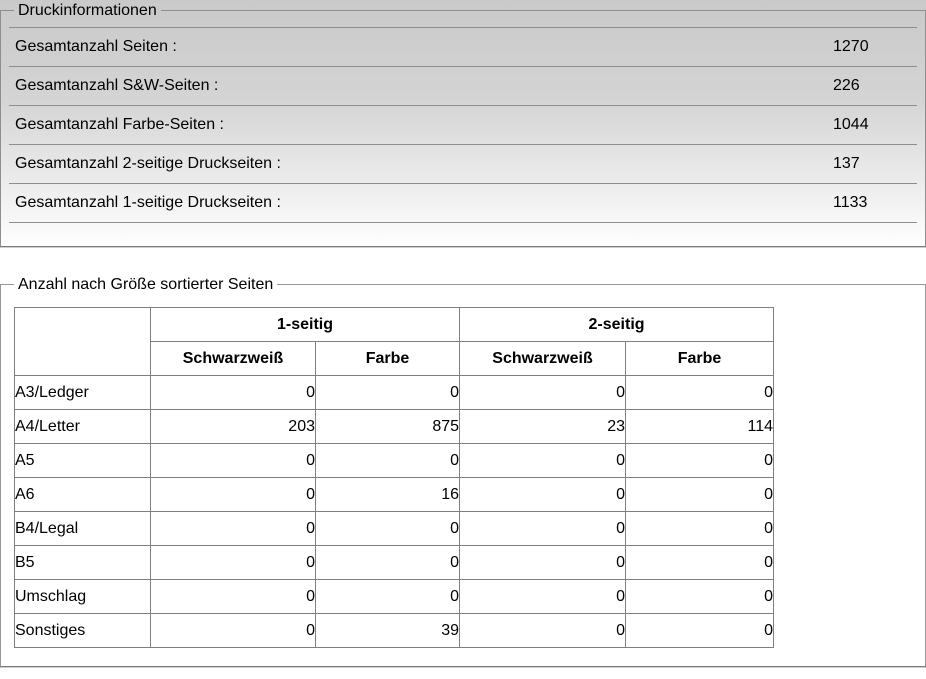 This screenshot has width=926, height=679. What do you see at coordinates (96, 46) in the screenshot?
I see `info-row-label: Gesamtanzahl Seiten :` at bounding box center [96, 46].